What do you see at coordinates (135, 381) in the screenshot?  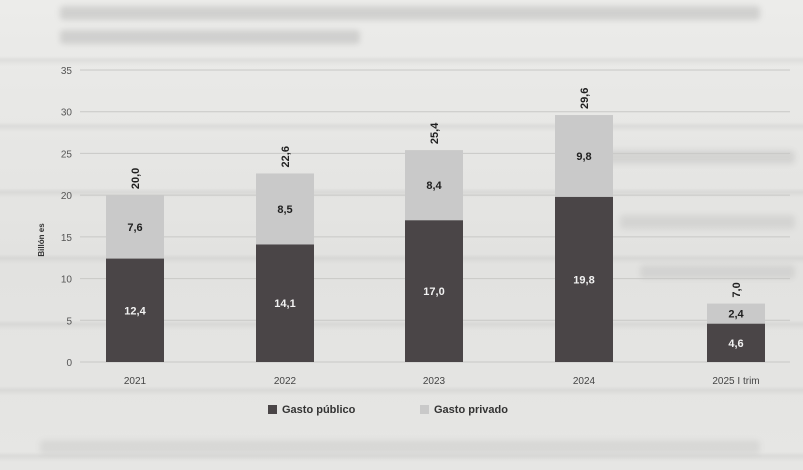 I see `x-tick-label: 2021` at bounding box center [135, 381].